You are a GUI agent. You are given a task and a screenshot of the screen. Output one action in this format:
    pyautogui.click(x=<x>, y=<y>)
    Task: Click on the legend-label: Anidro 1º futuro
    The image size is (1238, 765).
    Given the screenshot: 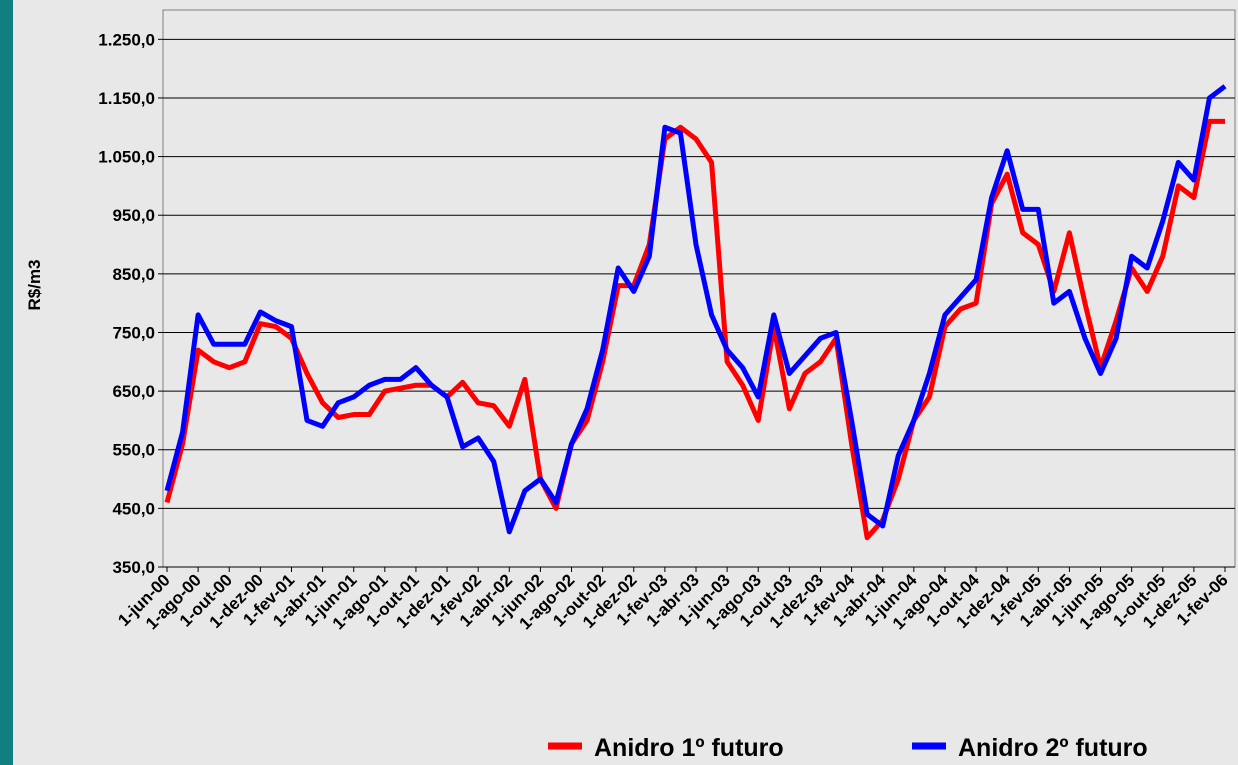 What is the action you would take?
    pyautogui.click(x=689, y=748)
    